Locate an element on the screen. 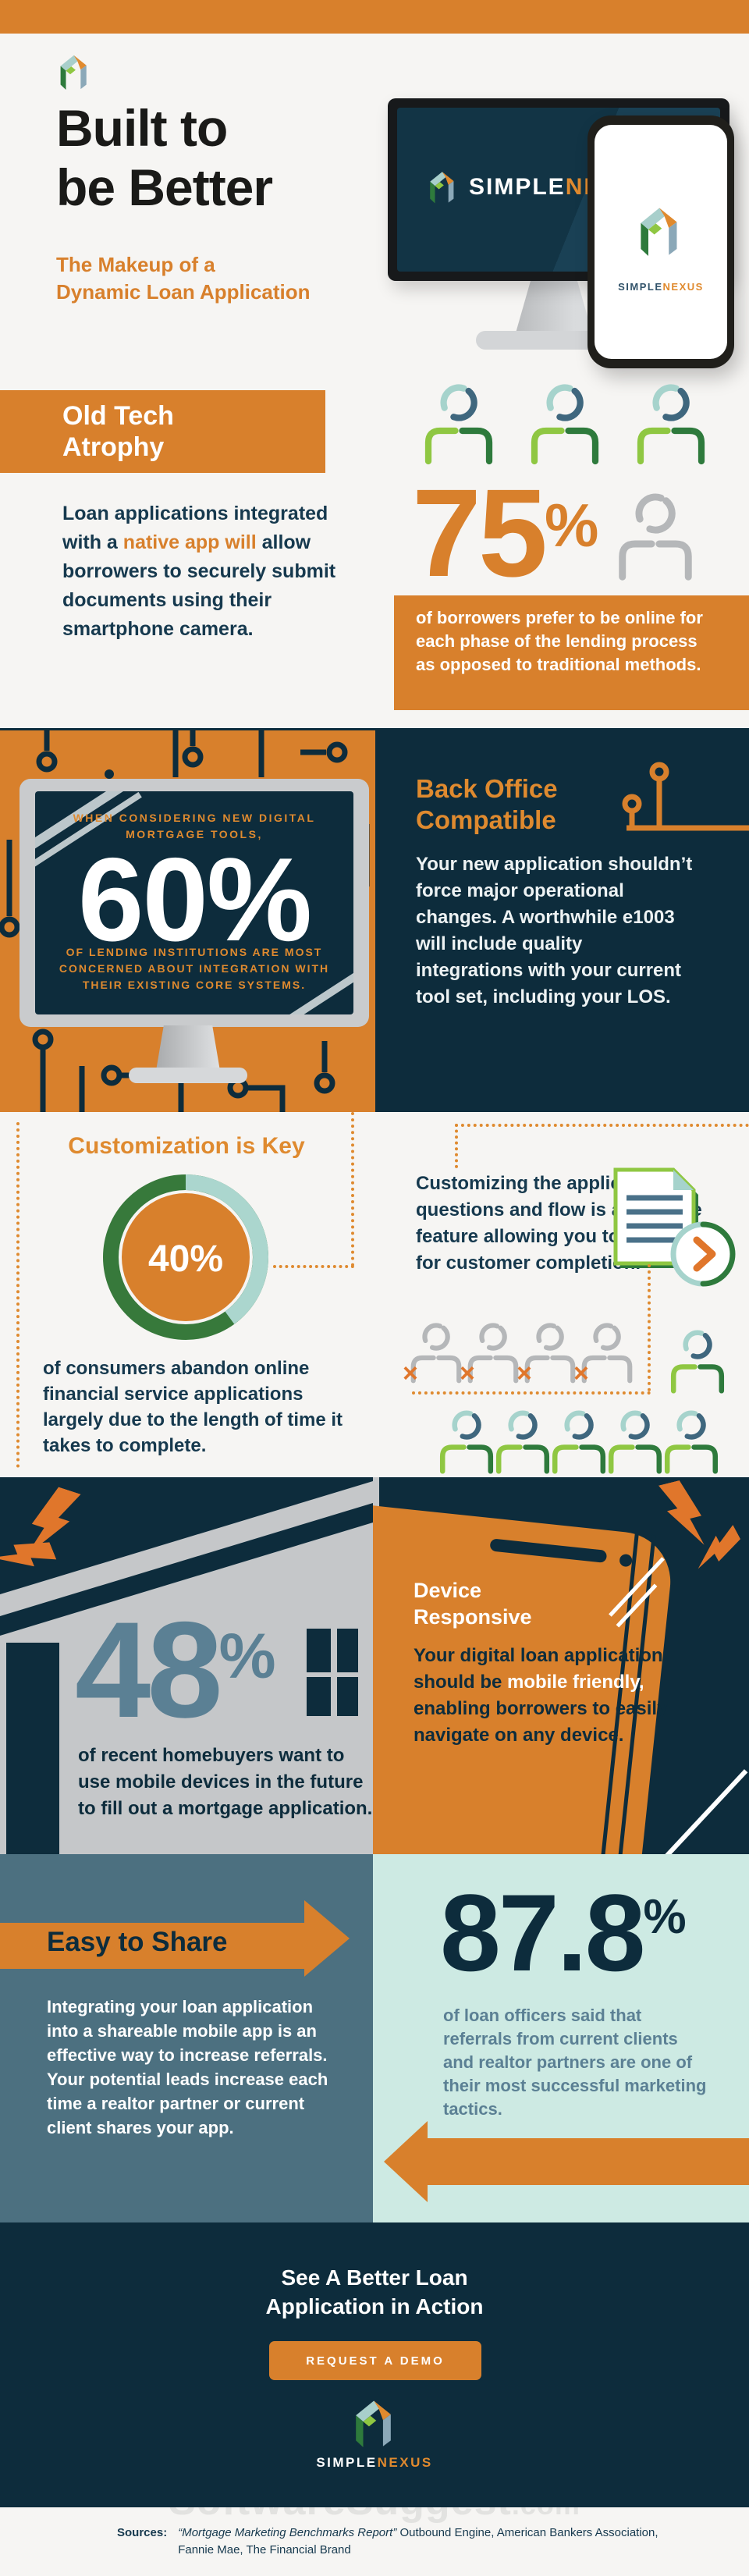  phone-screen: SIMPLENEXUS is located at coordinates (661, 242).